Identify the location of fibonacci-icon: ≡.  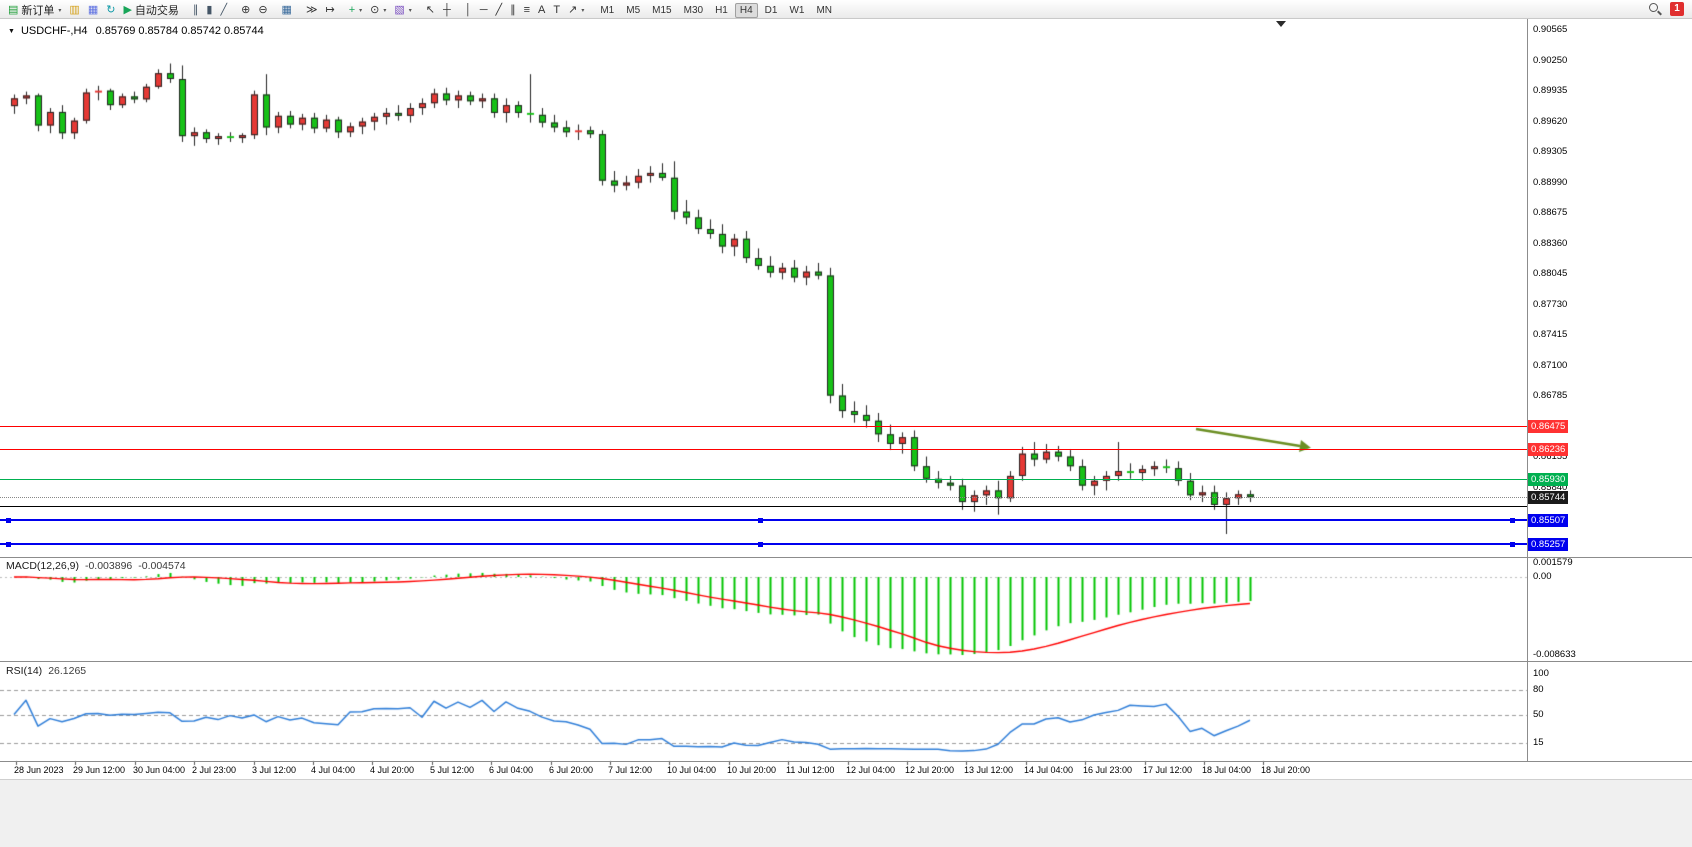
(527, 9).